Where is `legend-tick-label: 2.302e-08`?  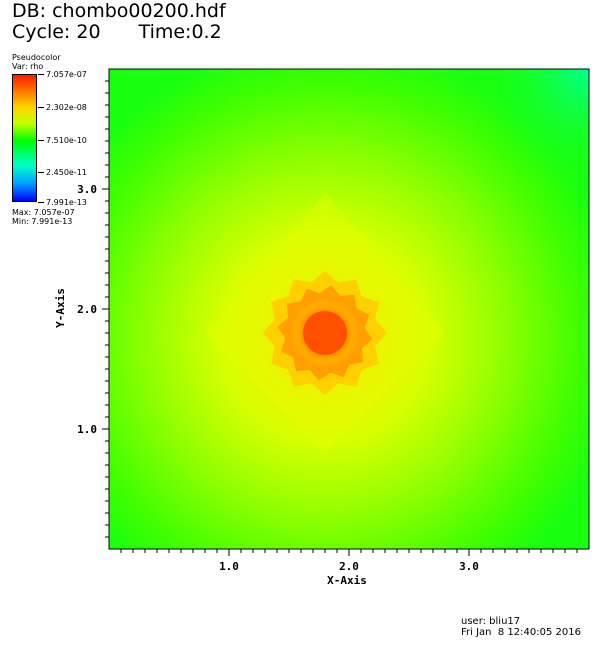 legend-tick-label: 2.302e-08 is located at coordinates (62, 107).